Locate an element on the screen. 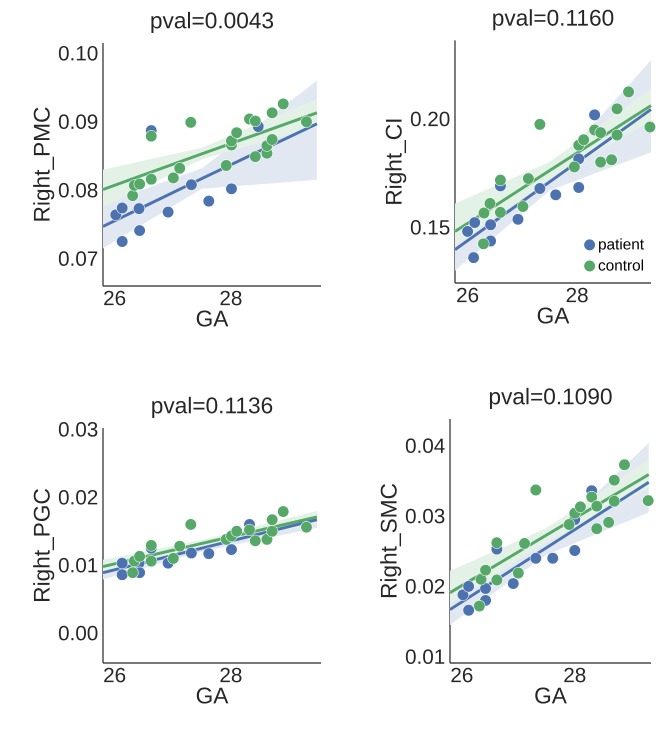 This screenshot has height=732, width=659. y-tick-label: 0.15 is located at coordinates (430, 227).